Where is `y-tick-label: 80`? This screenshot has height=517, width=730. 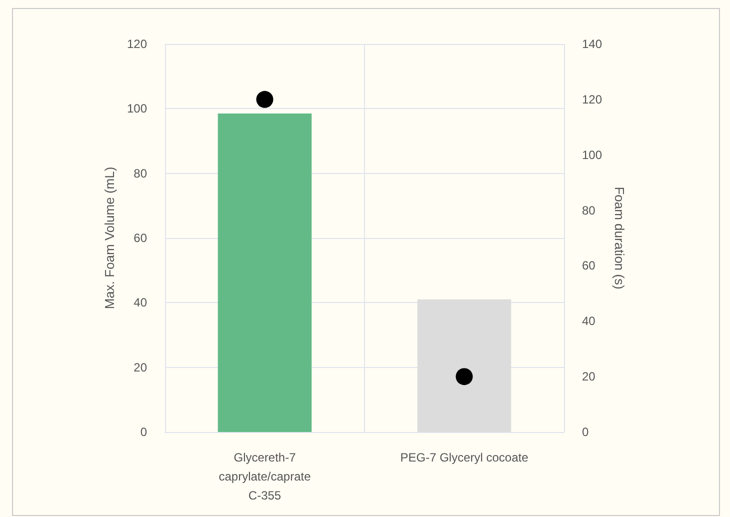 y-tick-label: 80 is located at coordinates (141, 173).